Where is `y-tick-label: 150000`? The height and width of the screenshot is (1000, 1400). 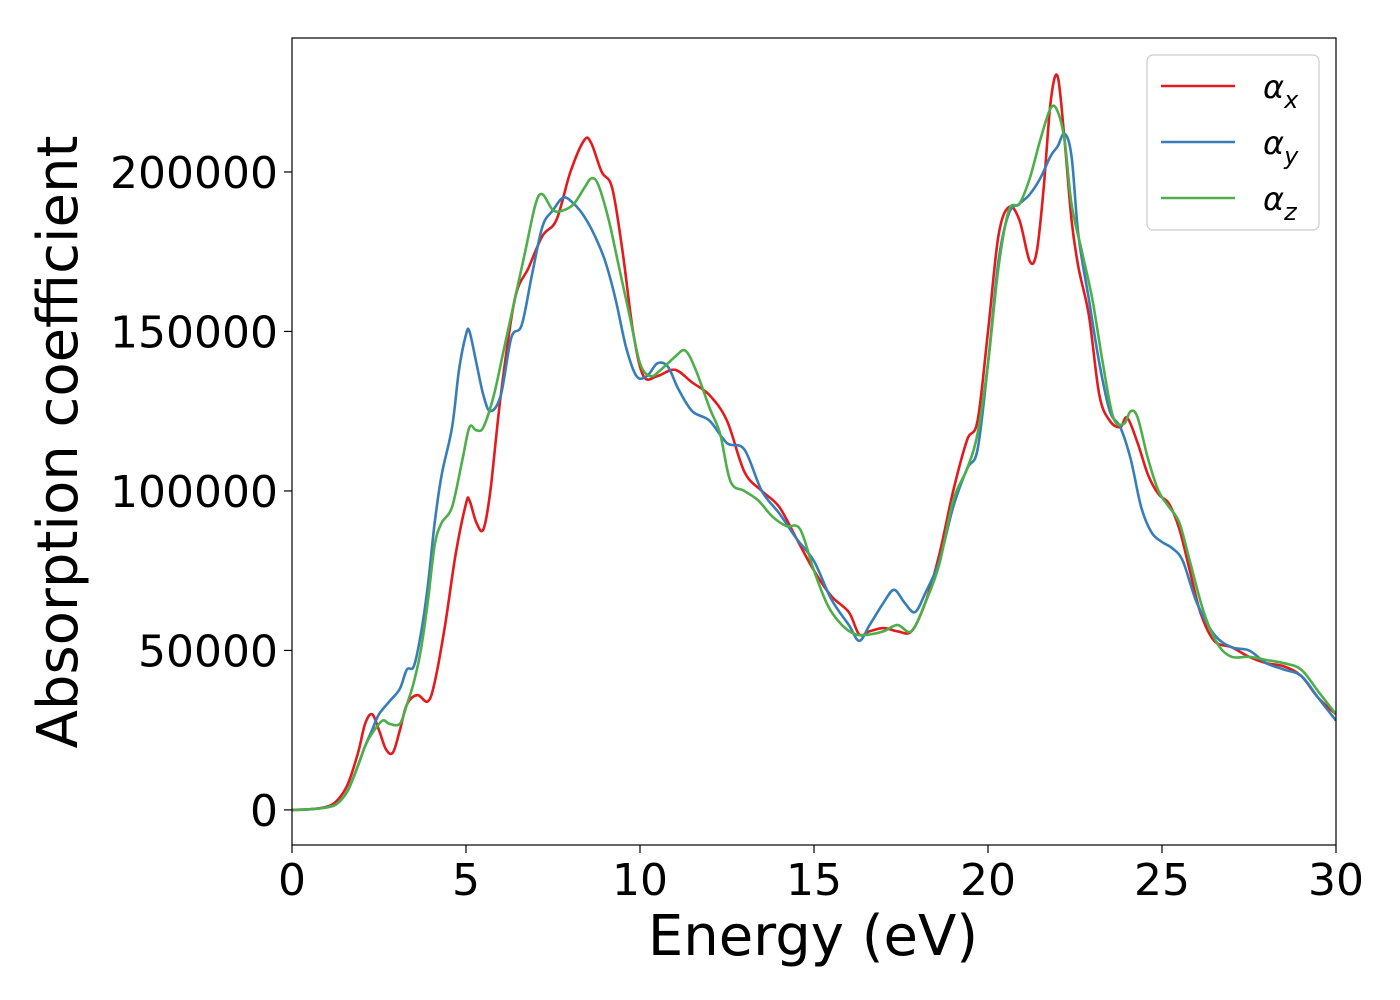 y-tick-label: 150000 is located at coordinates (194, 332).